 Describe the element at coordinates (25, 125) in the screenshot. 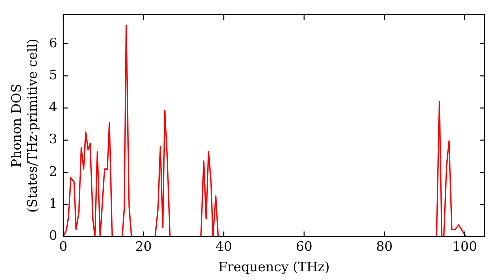

I see `y-axis-title: Phonon DOS (States/THz·primitive cell)` at that location.